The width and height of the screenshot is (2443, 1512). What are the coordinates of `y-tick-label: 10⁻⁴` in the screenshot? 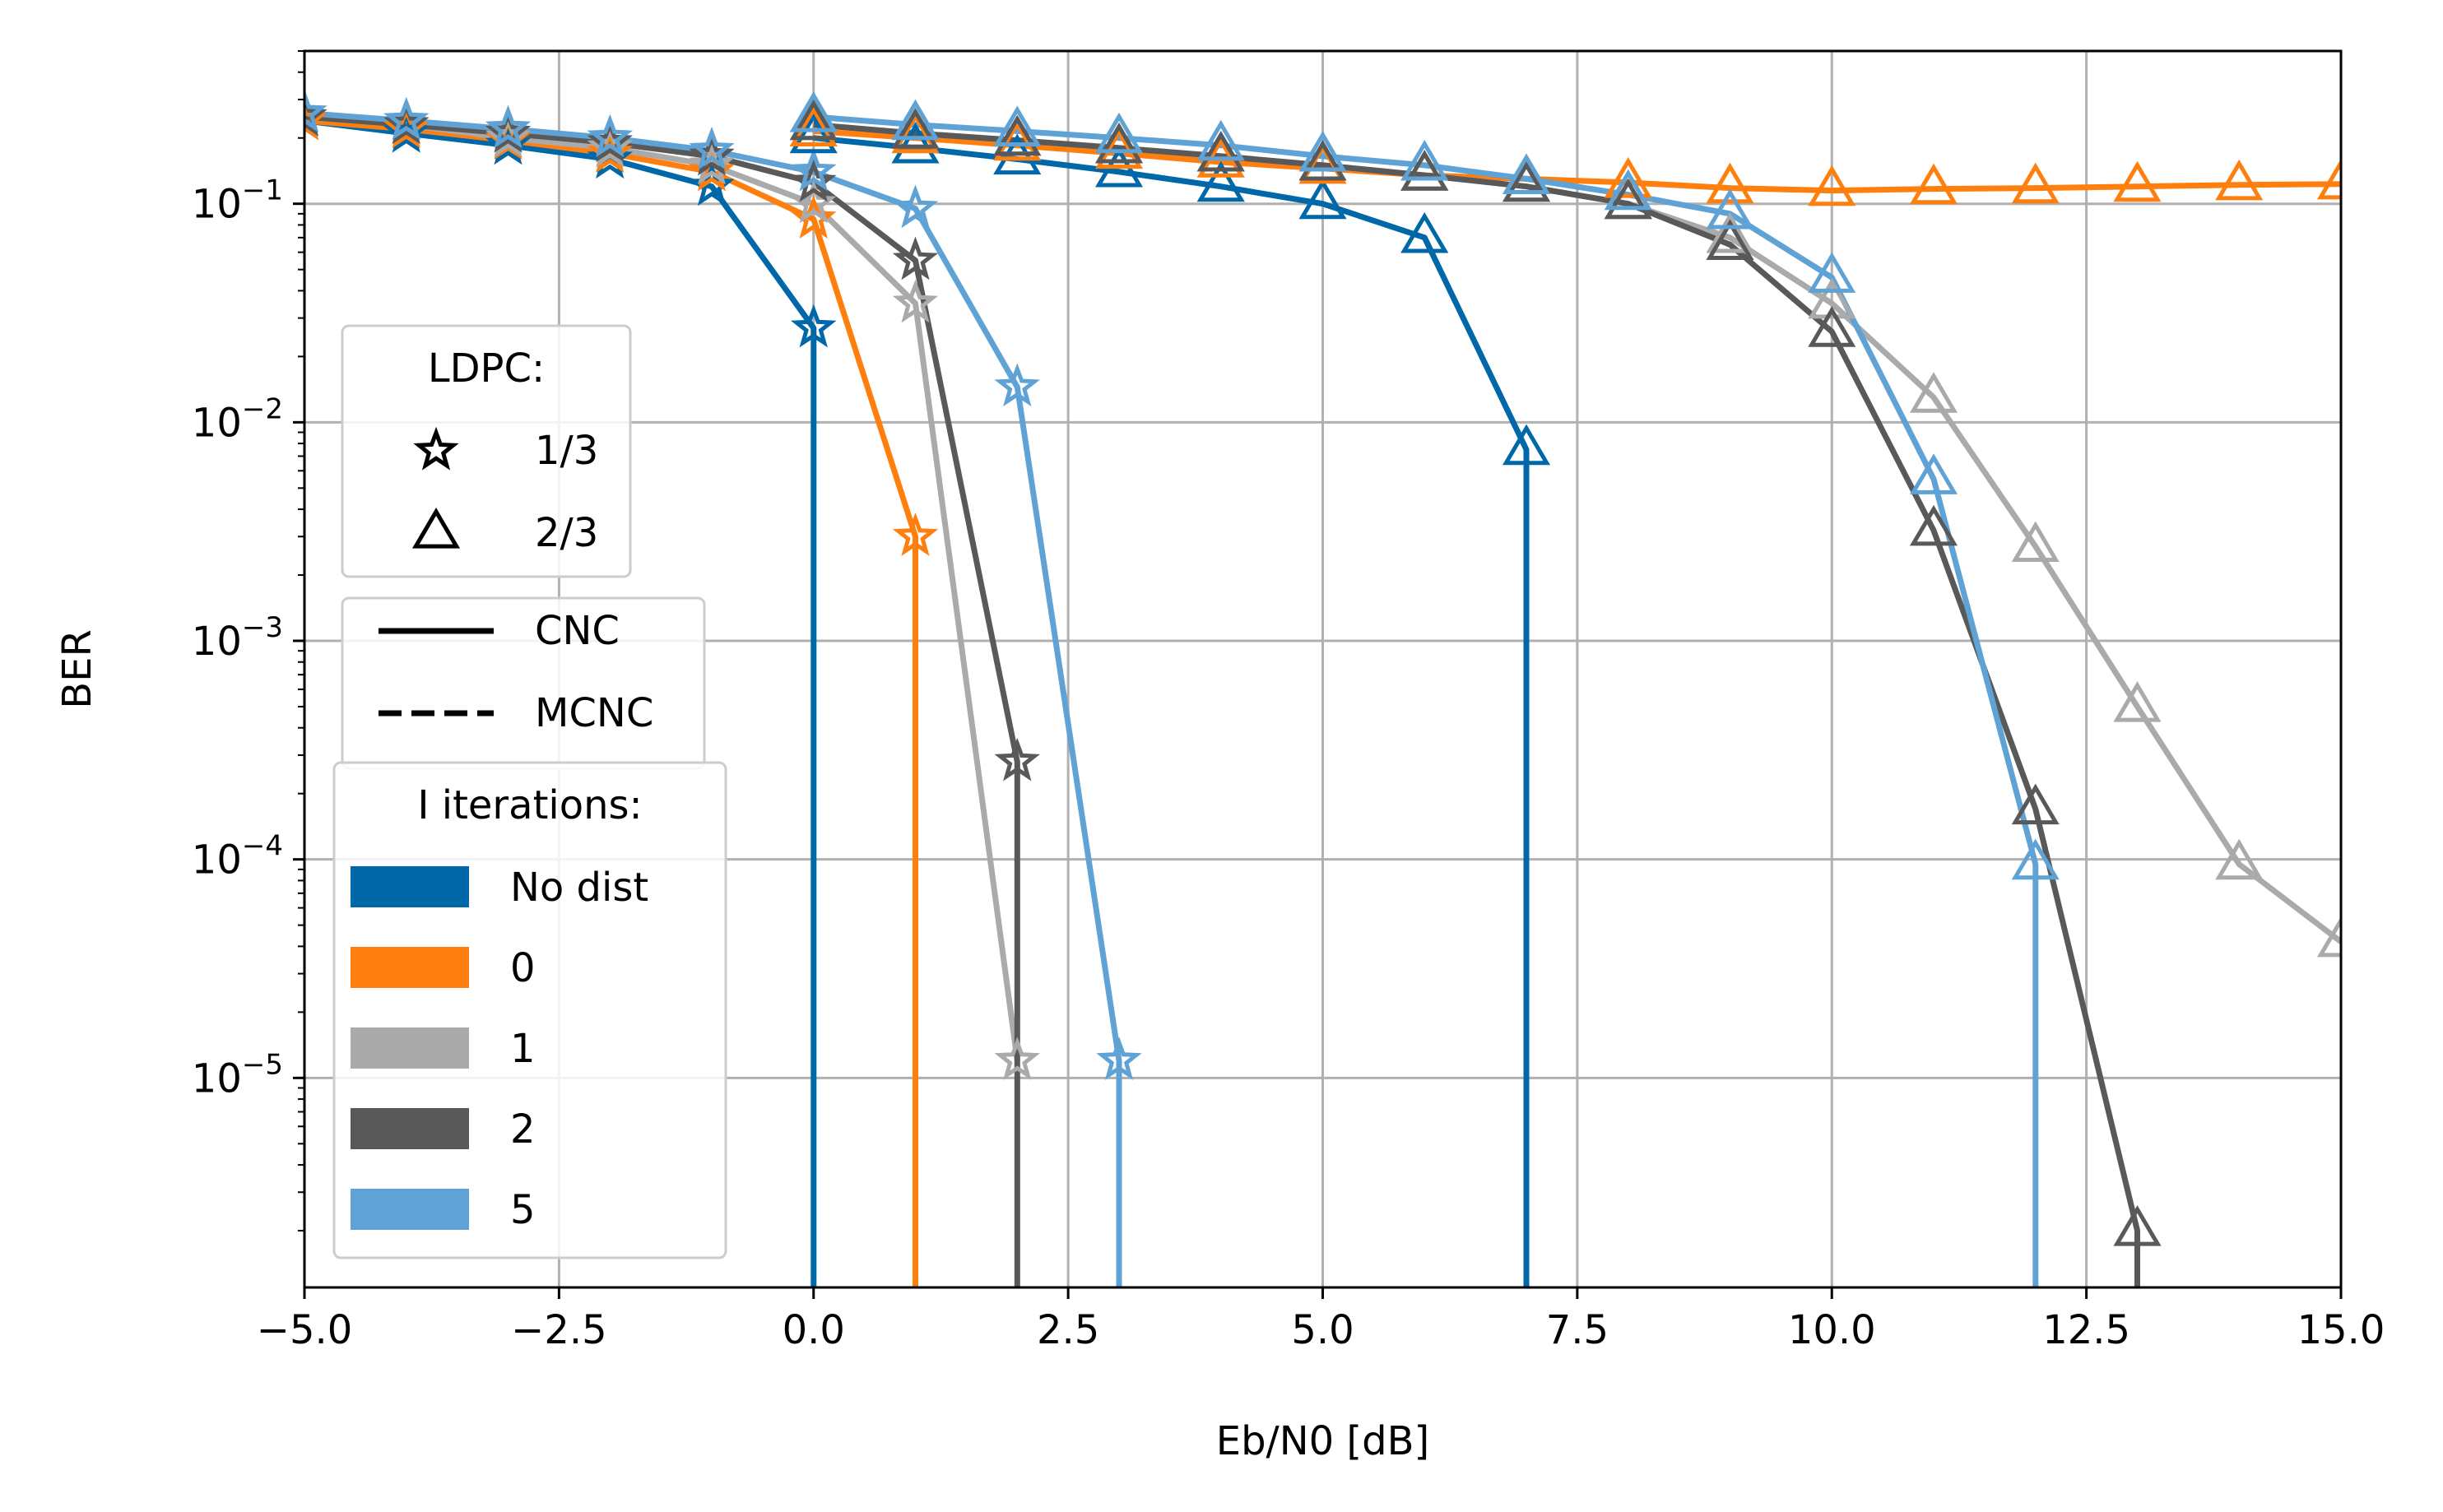 It's located at (238, 857).